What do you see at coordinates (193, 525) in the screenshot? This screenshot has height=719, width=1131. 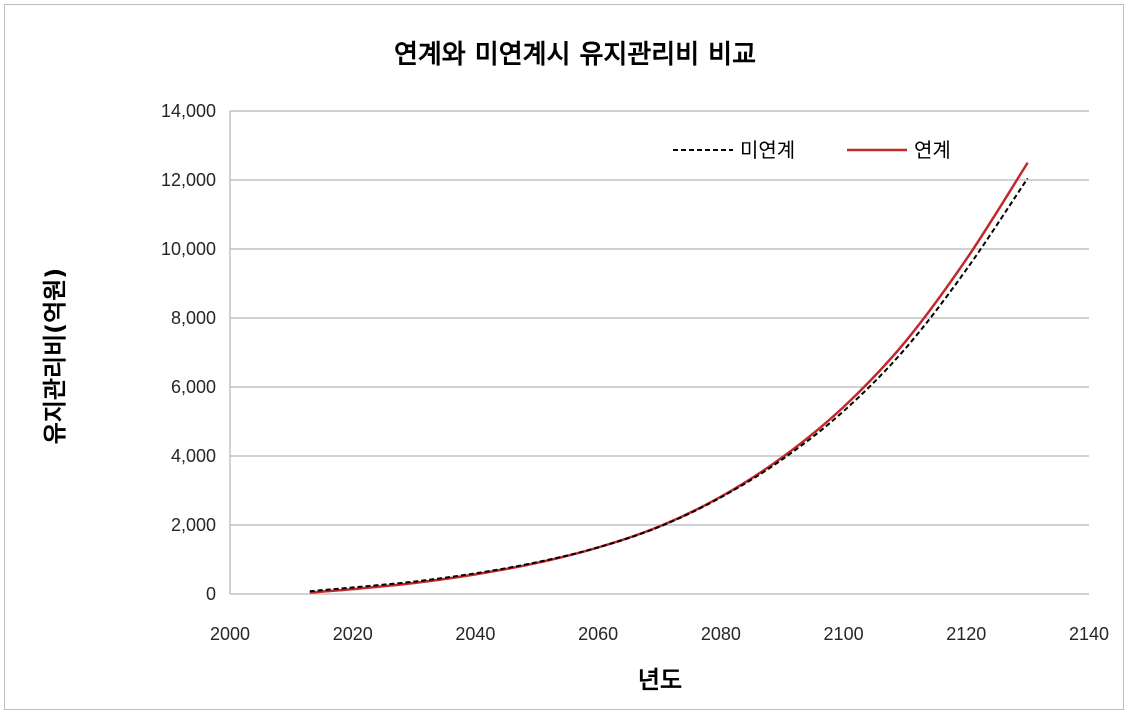 I see `y-tick-label: 2,000` at bounding box center [193, 525].